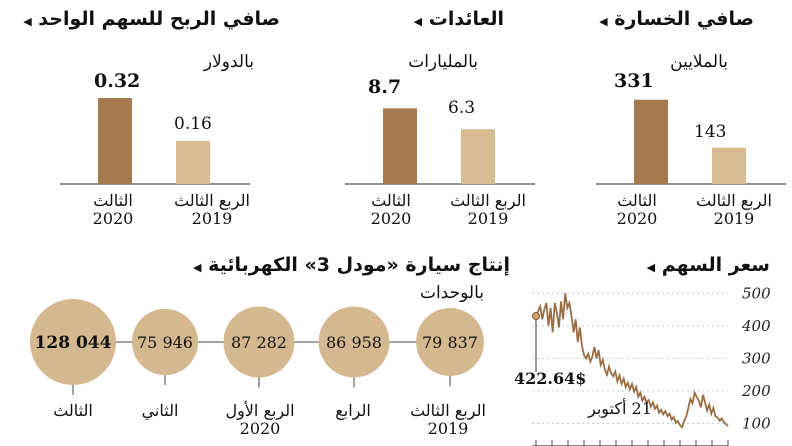 The image size is (792, 446). I want to click on revenue-unit: بالمليارات, so click(443, 62).